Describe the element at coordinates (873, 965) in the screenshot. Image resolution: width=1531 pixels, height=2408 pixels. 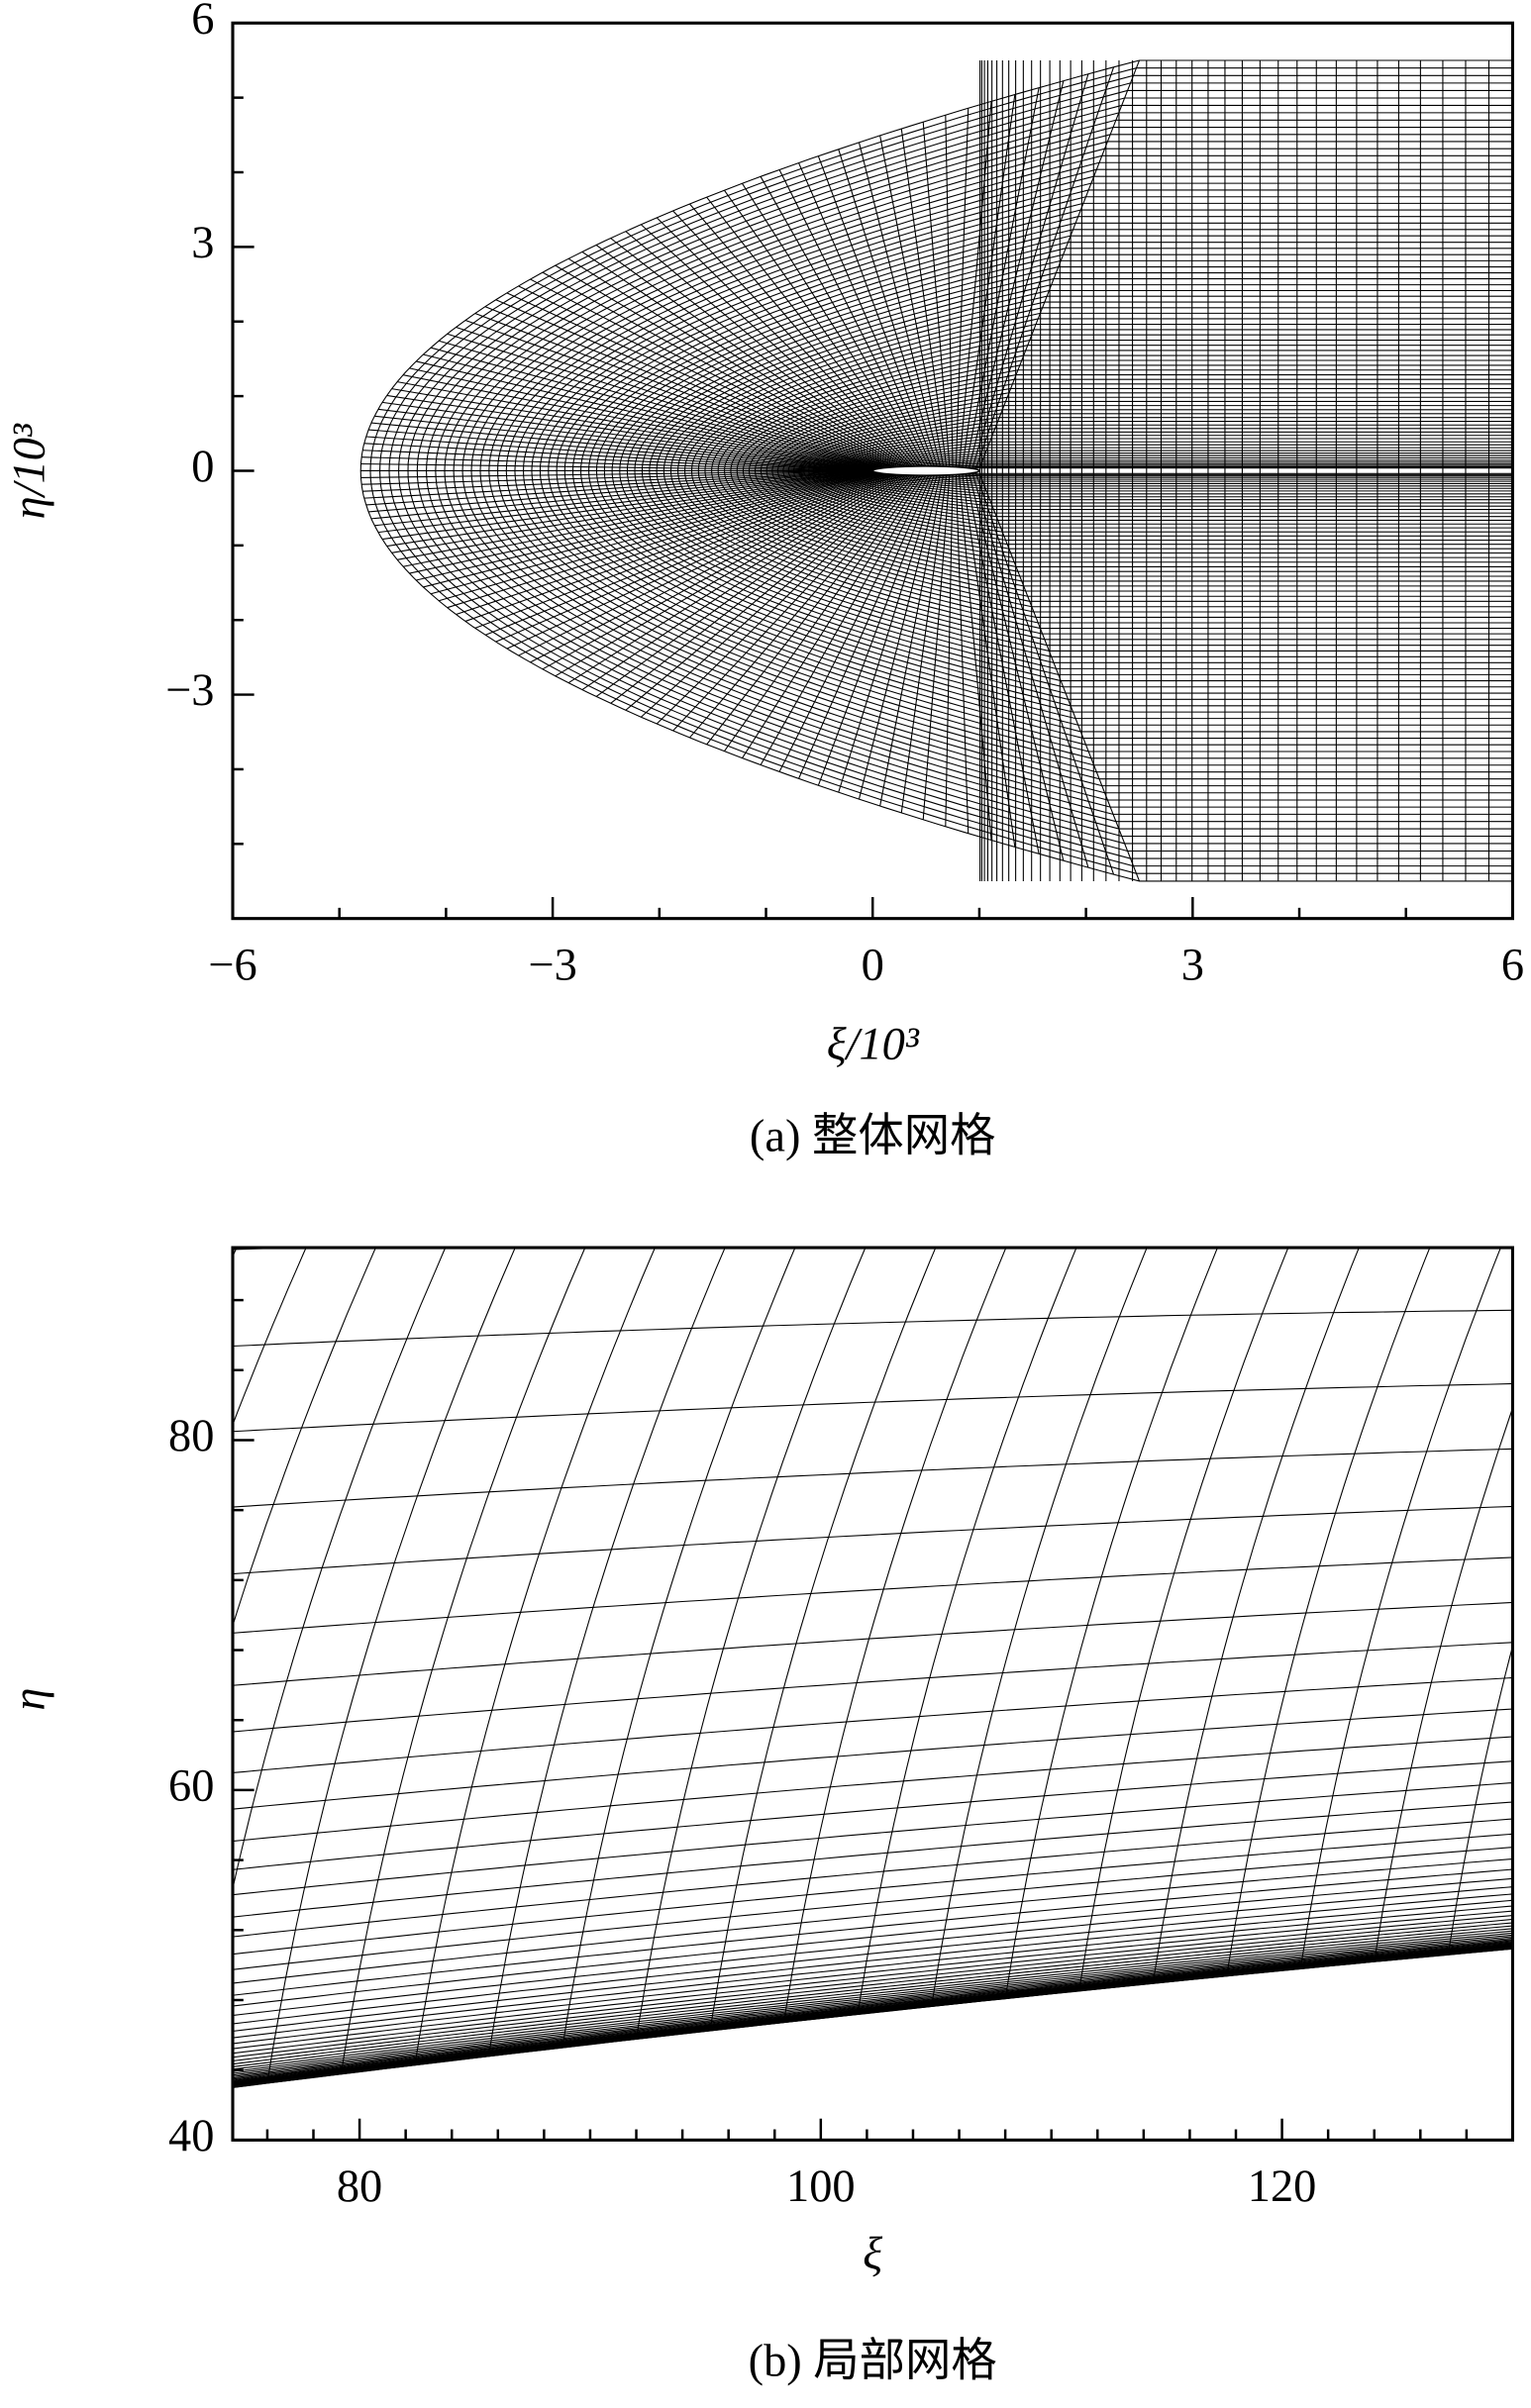
I see `x-tick-label: 0` at that location.